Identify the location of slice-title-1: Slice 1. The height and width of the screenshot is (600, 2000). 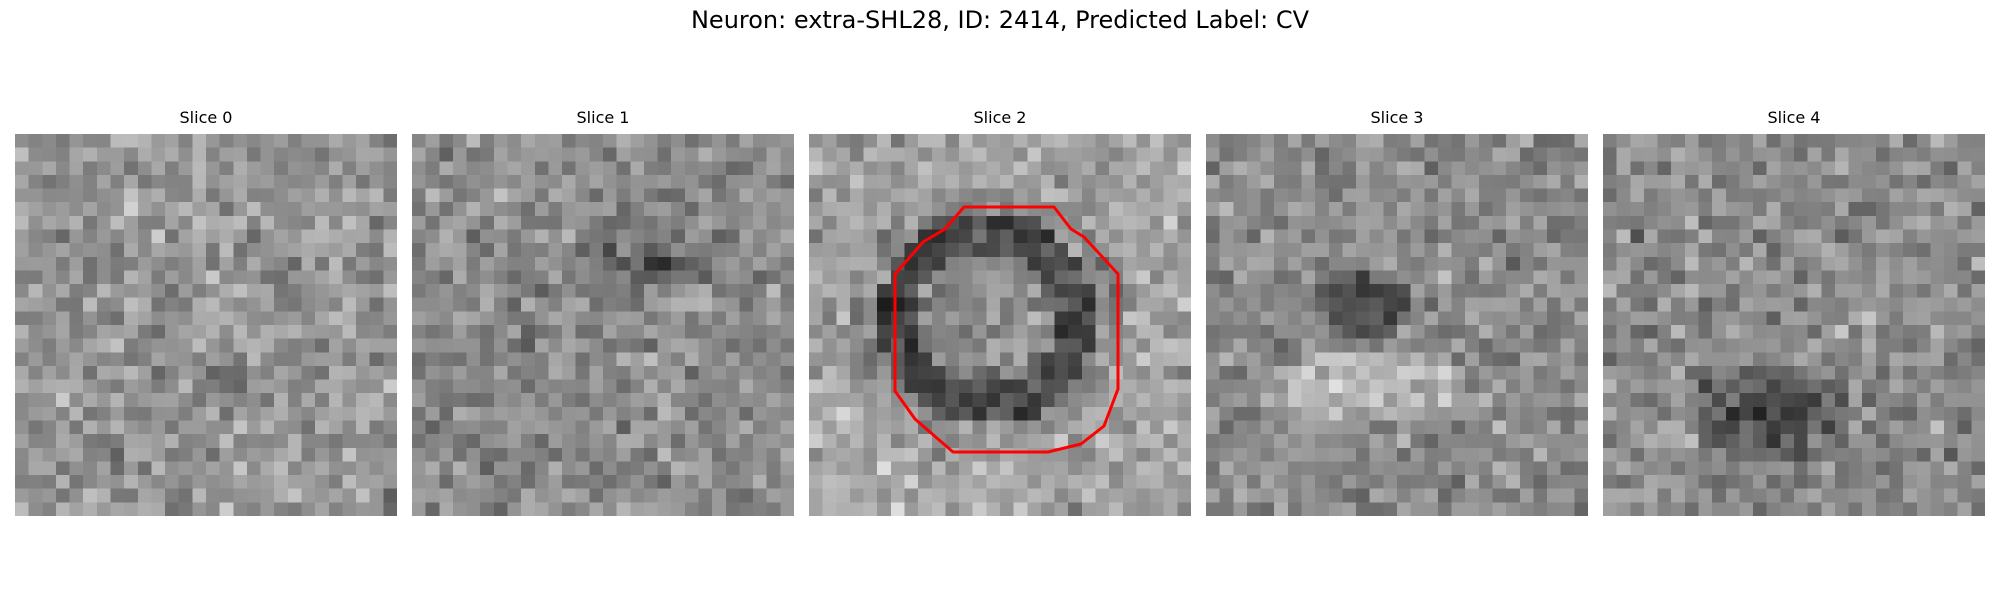
(603, 117).